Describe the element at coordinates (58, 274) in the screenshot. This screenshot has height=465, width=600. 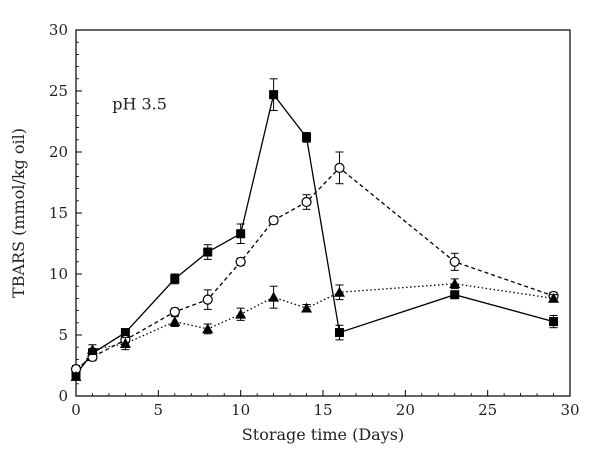
I see `y-tick-label: 10` at that location.